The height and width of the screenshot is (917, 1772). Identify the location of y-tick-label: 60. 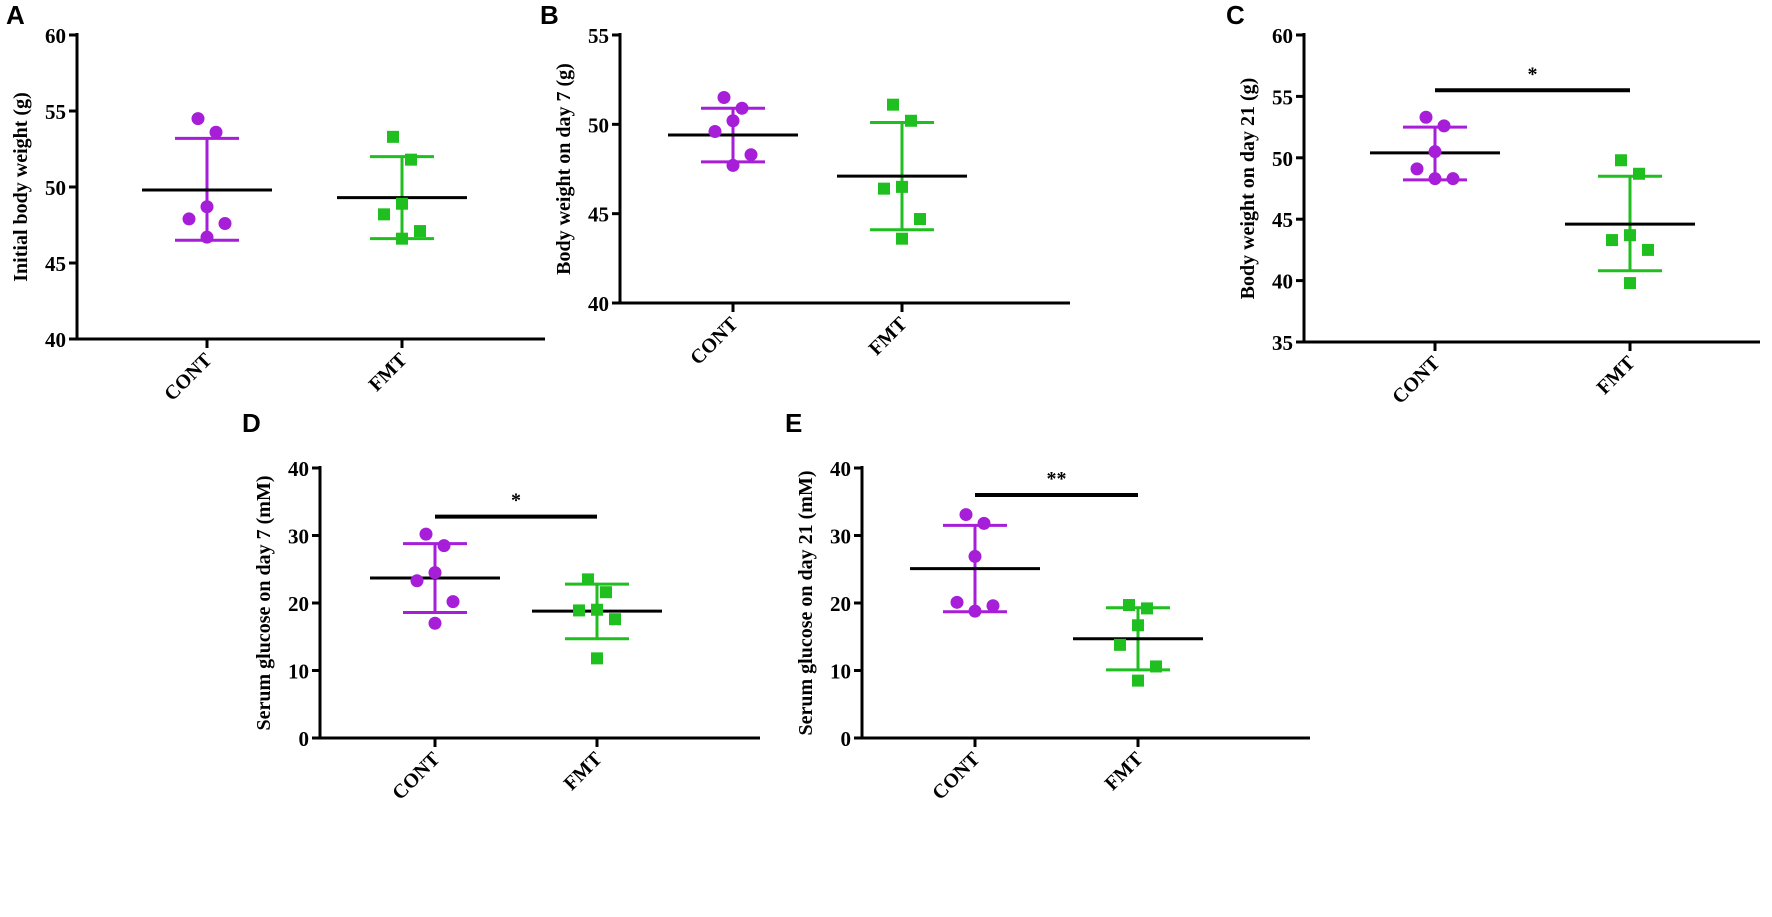
(55, 36).